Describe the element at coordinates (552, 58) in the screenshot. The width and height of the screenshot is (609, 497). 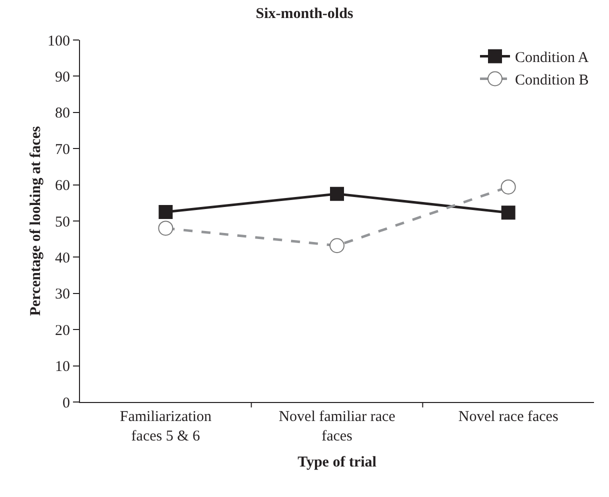
I see `legend-label: Condition A` at that location.